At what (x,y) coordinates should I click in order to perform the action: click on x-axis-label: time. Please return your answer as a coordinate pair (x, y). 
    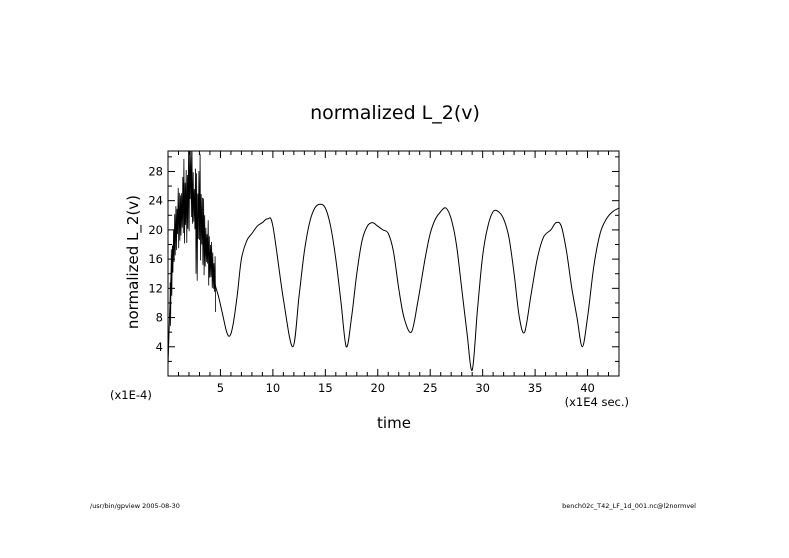
    Looking at the image, I should click on (394, 423).